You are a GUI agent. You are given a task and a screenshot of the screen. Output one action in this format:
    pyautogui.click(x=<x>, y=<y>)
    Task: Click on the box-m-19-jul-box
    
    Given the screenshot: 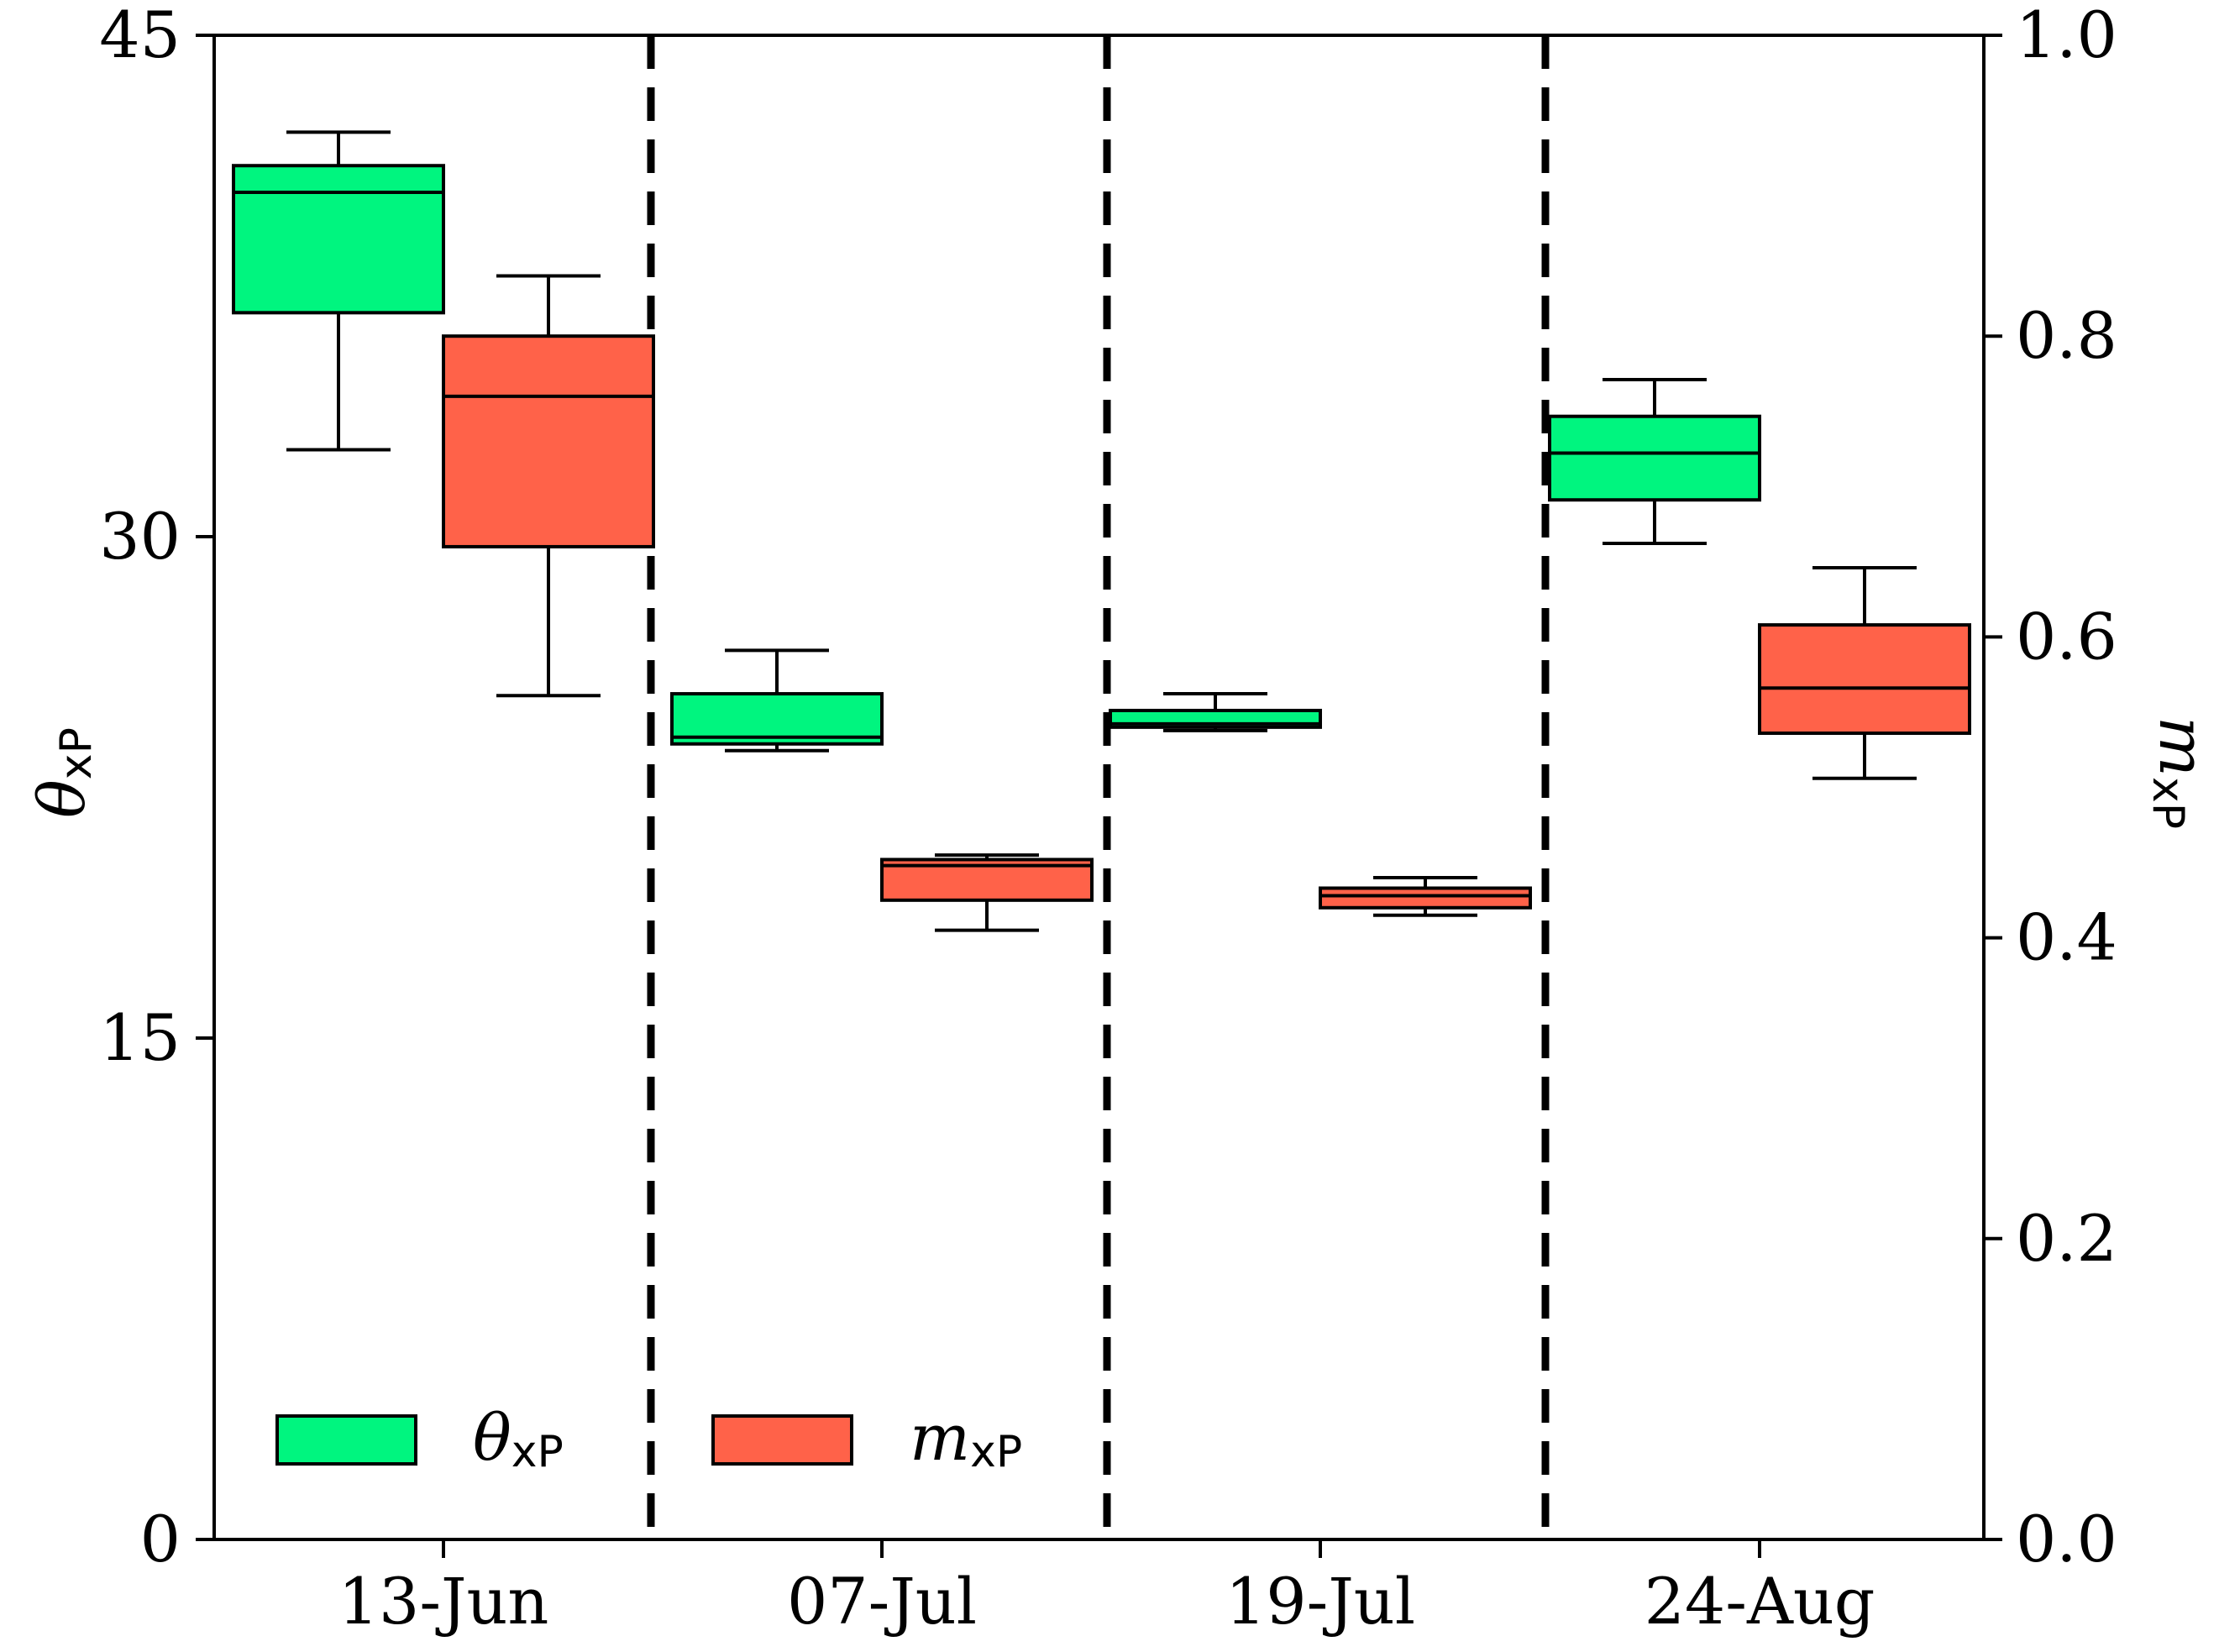 What is the action you would take?
    pyautogui.click(x=1425, y=898)
    